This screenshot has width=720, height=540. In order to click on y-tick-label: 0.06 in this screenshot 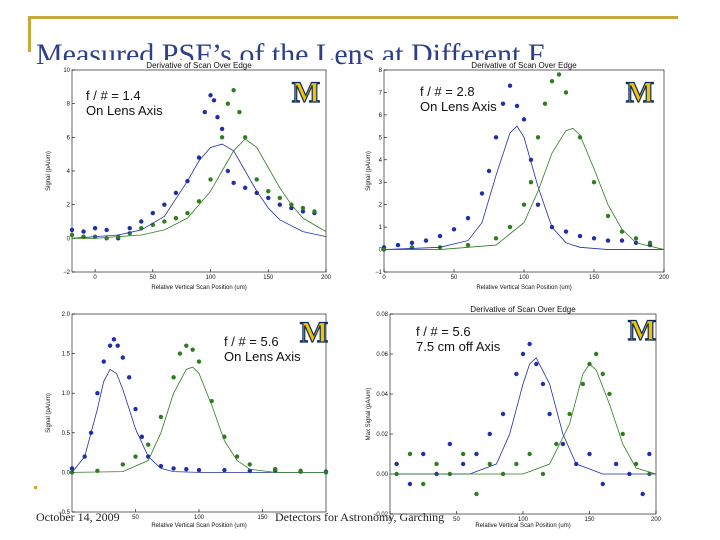, I will do `click(382, 355)`.